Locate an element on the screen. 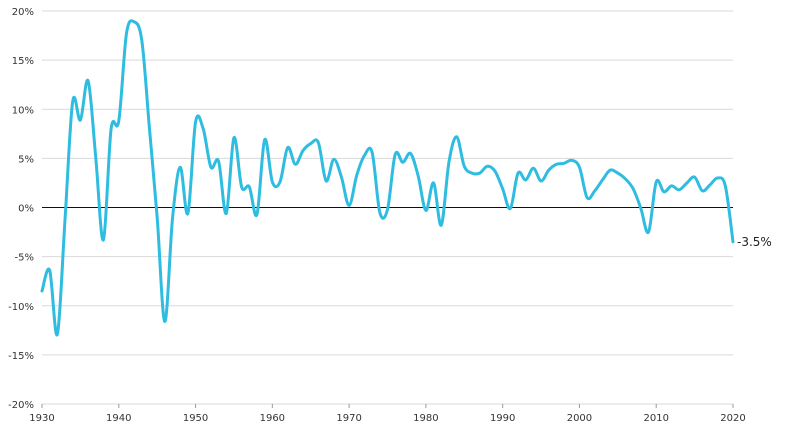 Image resolution: width=786 pixels, height=446 pixels. y-tick-label: 15% is located at coordinates (23, 61).